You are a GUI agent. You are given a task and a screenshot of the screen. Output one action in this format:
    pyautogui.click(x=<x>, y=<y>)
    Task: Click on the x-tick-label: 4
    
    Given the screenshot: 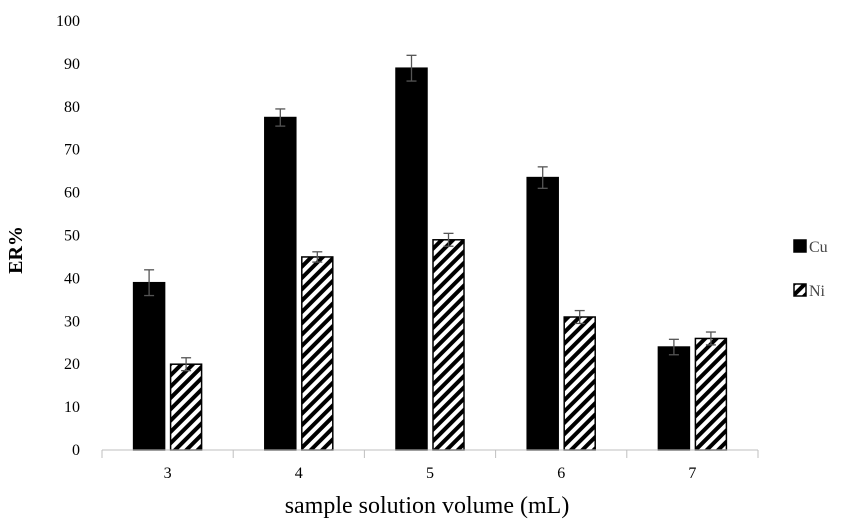 What is the action you would take?
    pyautogui.click(x=299, y=473)
    